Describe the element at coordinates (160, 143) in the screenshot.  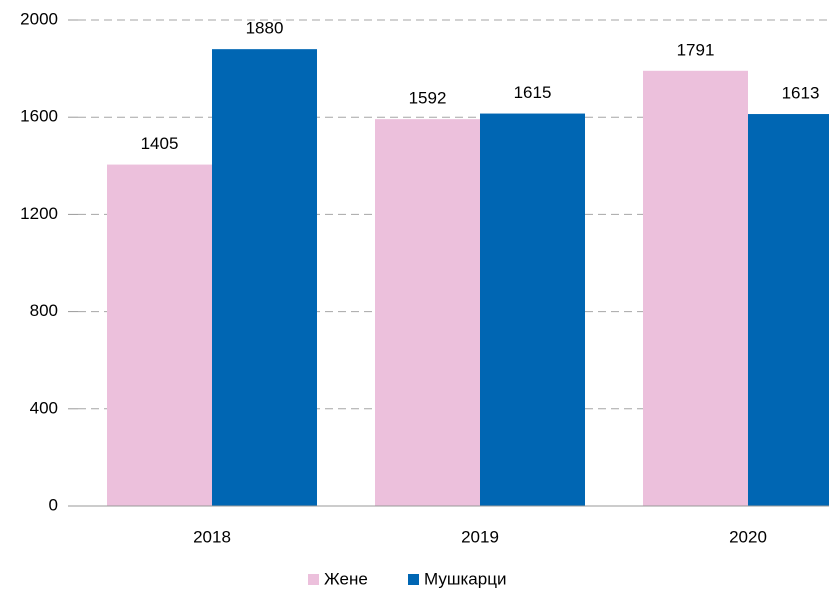
I see `value-label: 1405` at that location.